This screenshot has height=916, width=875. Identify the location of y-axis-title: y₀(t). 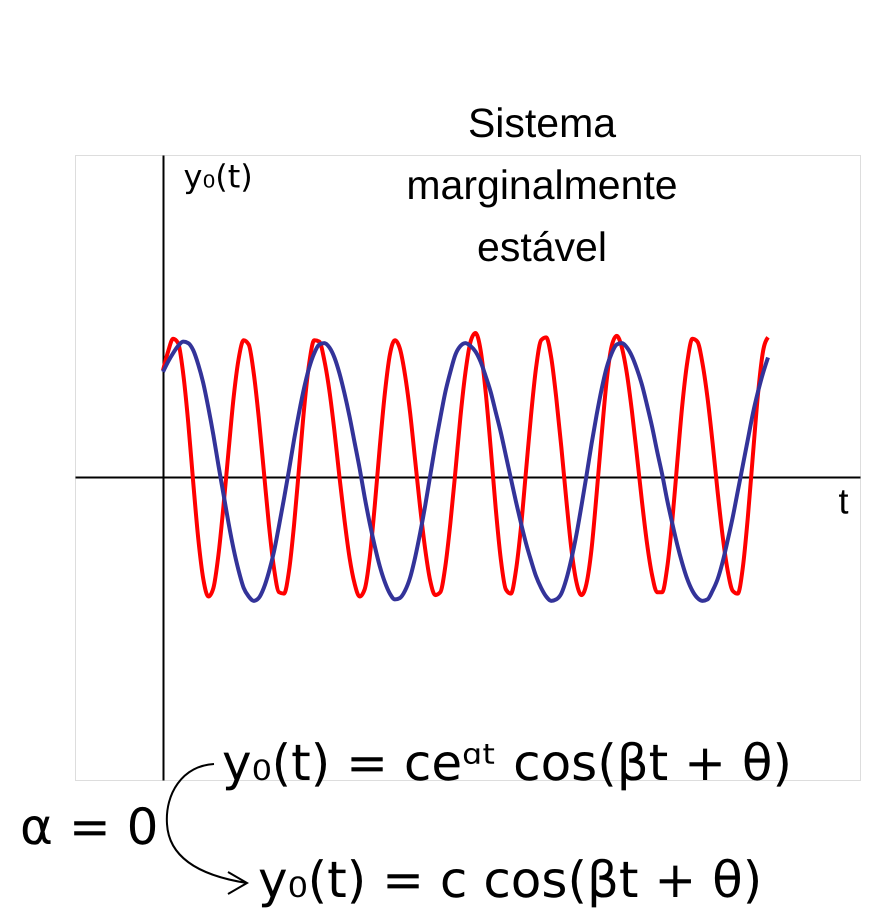
(218, 177).